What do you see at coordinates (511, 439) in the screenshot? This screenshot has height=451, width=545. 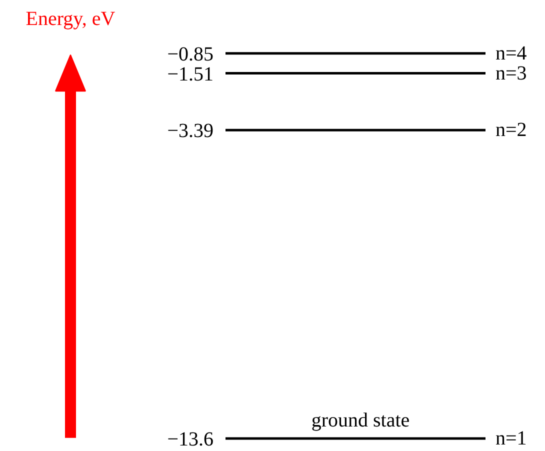 I see `category-label: n=1` at bounding box center [511, 439].